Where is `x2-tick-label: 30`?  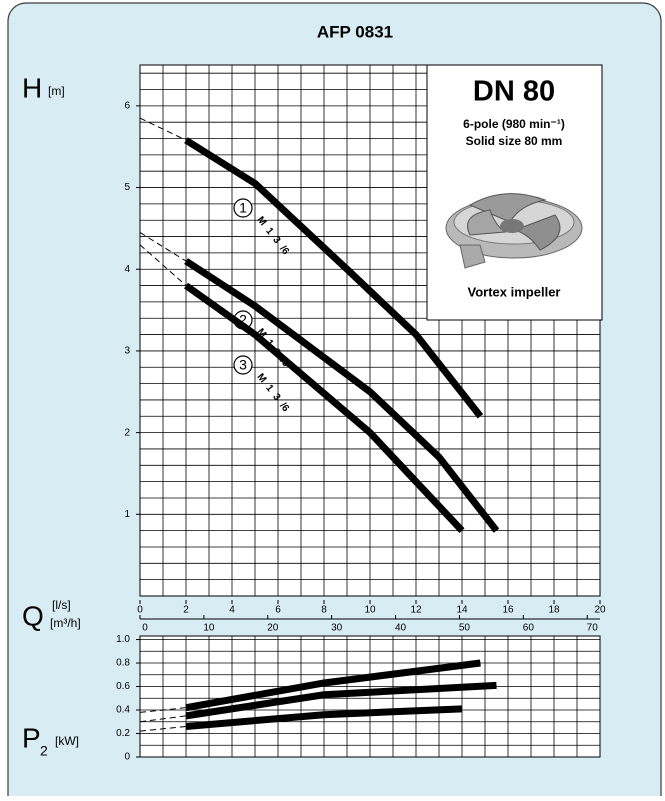 x2-tick-label: 30 is located at coordinates (337, 628).